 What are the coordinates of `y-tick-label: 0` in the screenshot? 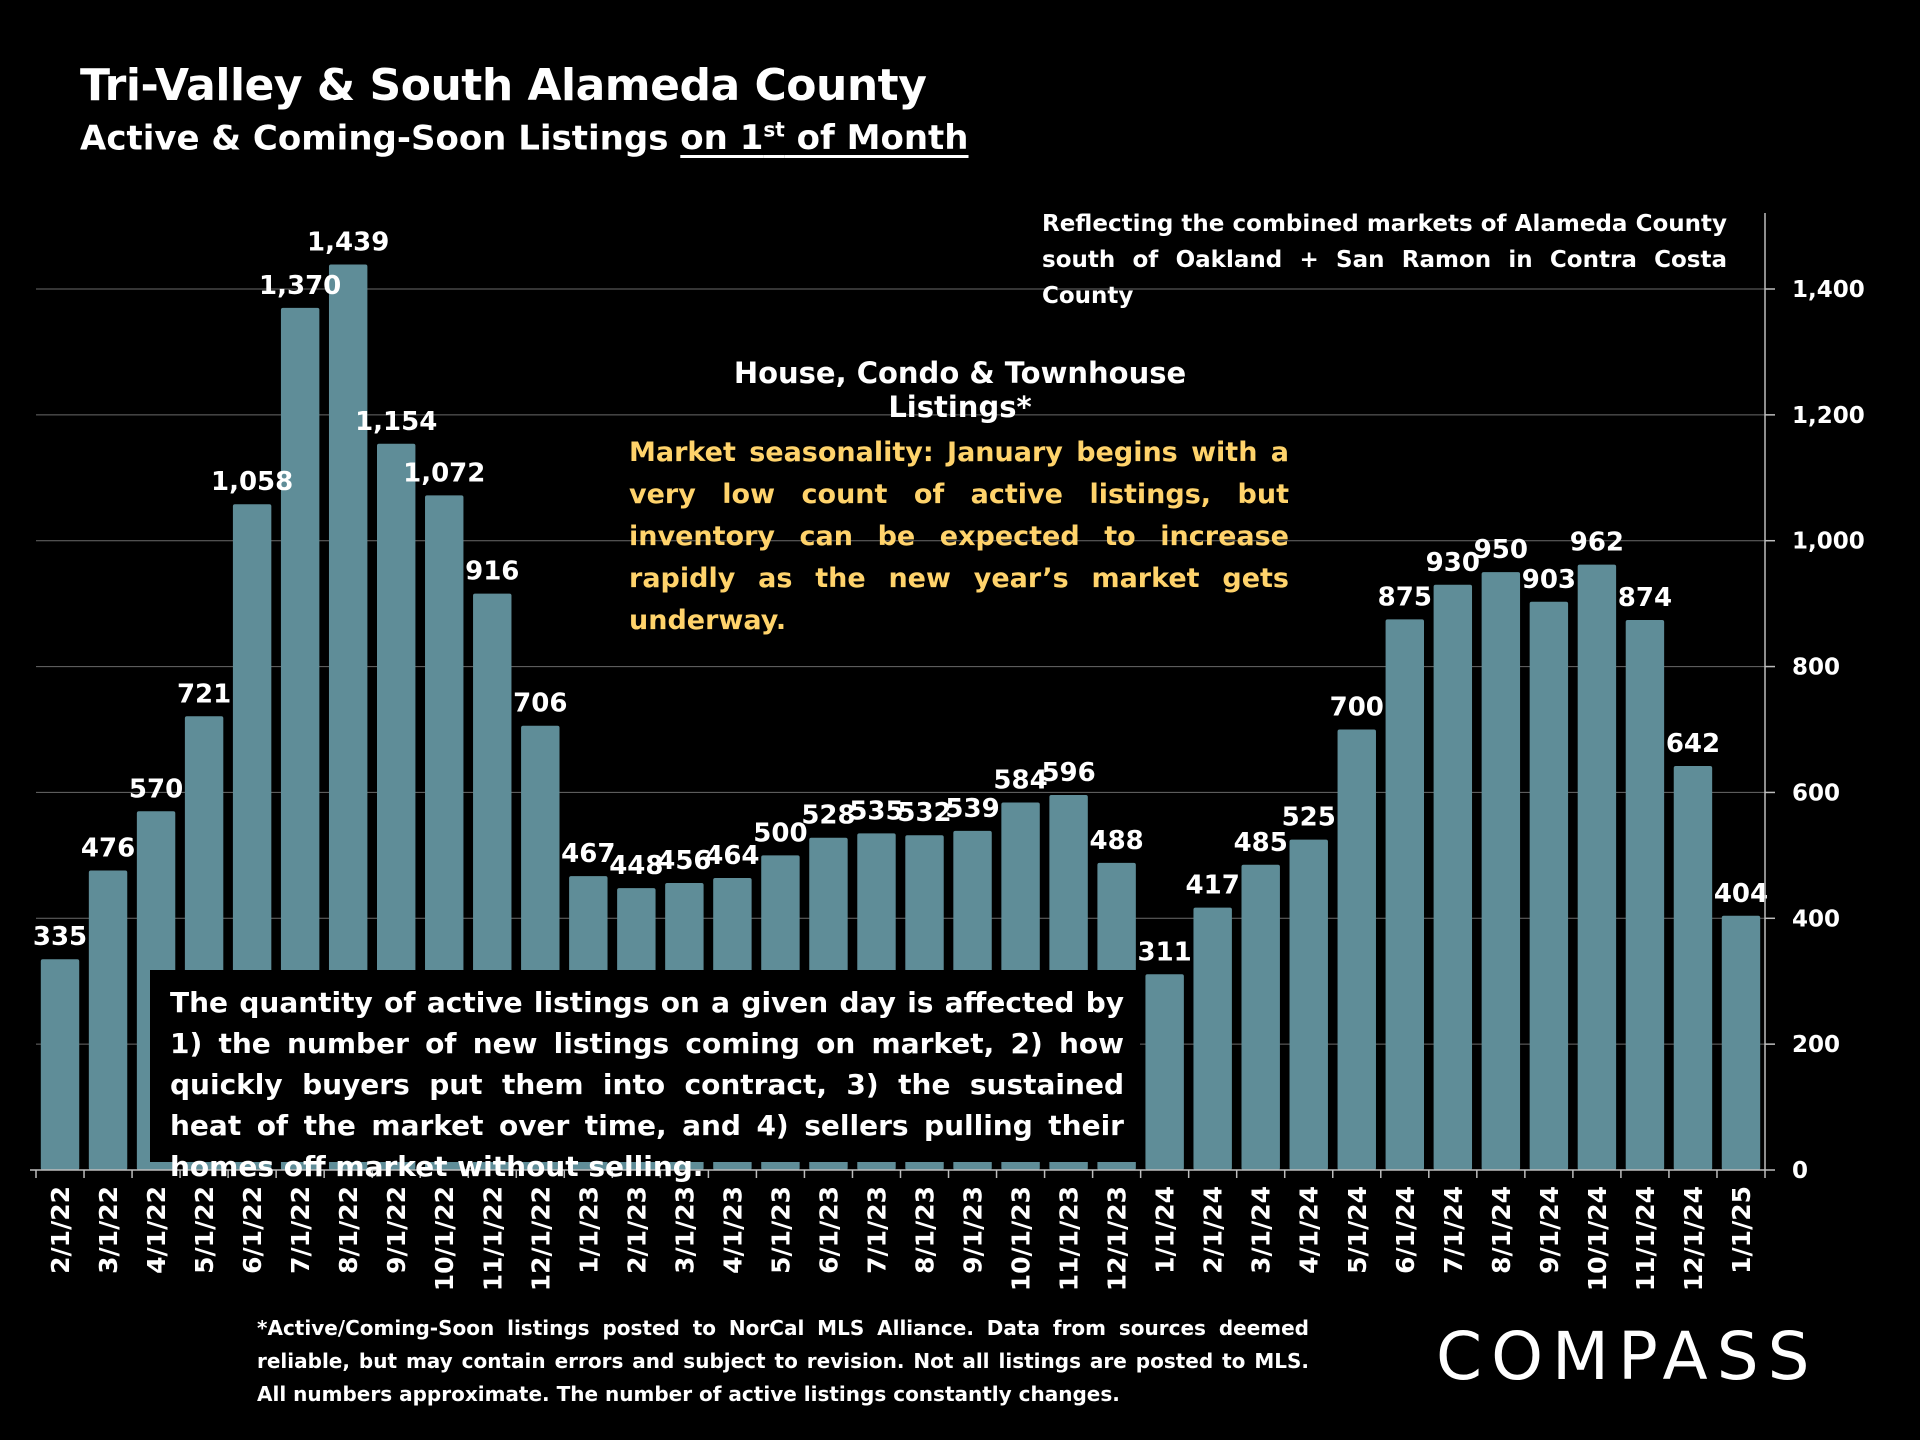 It's located at (1800, 1171).